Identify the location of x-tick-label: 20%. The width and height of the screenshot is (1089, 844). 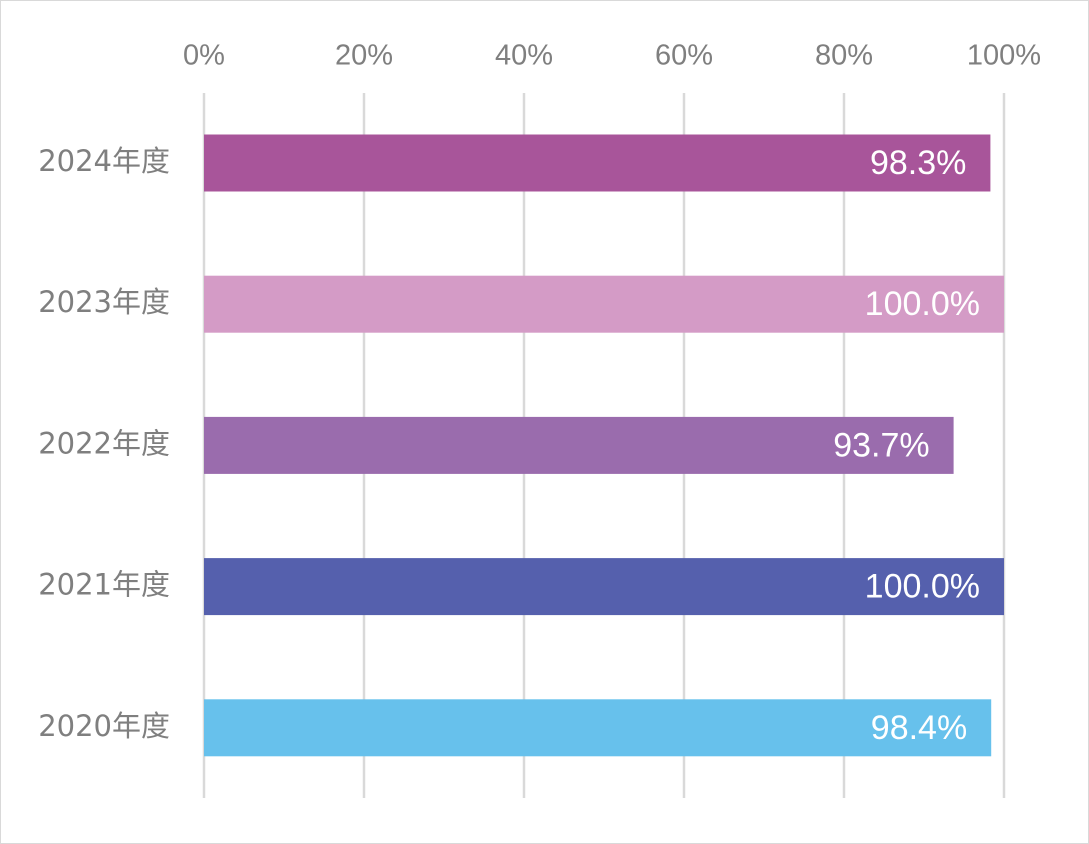
(364, 56).